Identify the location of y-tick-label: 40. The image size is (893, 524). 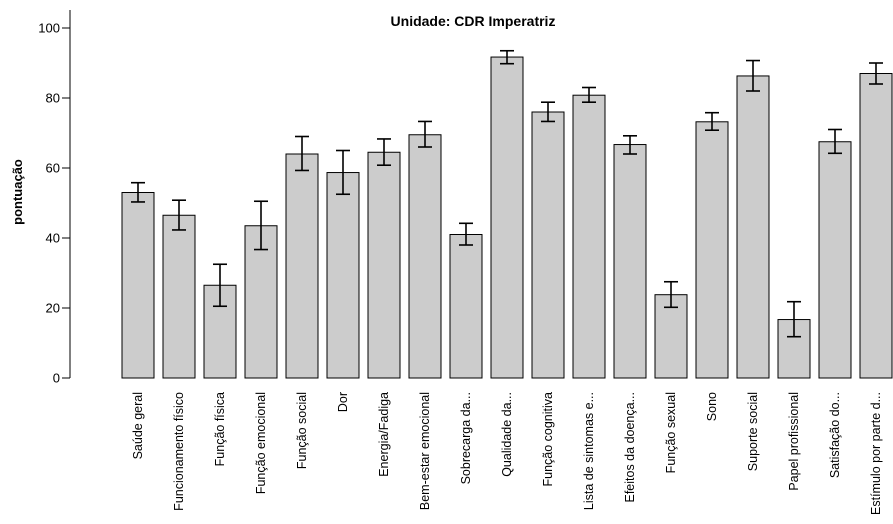
(53, 238).